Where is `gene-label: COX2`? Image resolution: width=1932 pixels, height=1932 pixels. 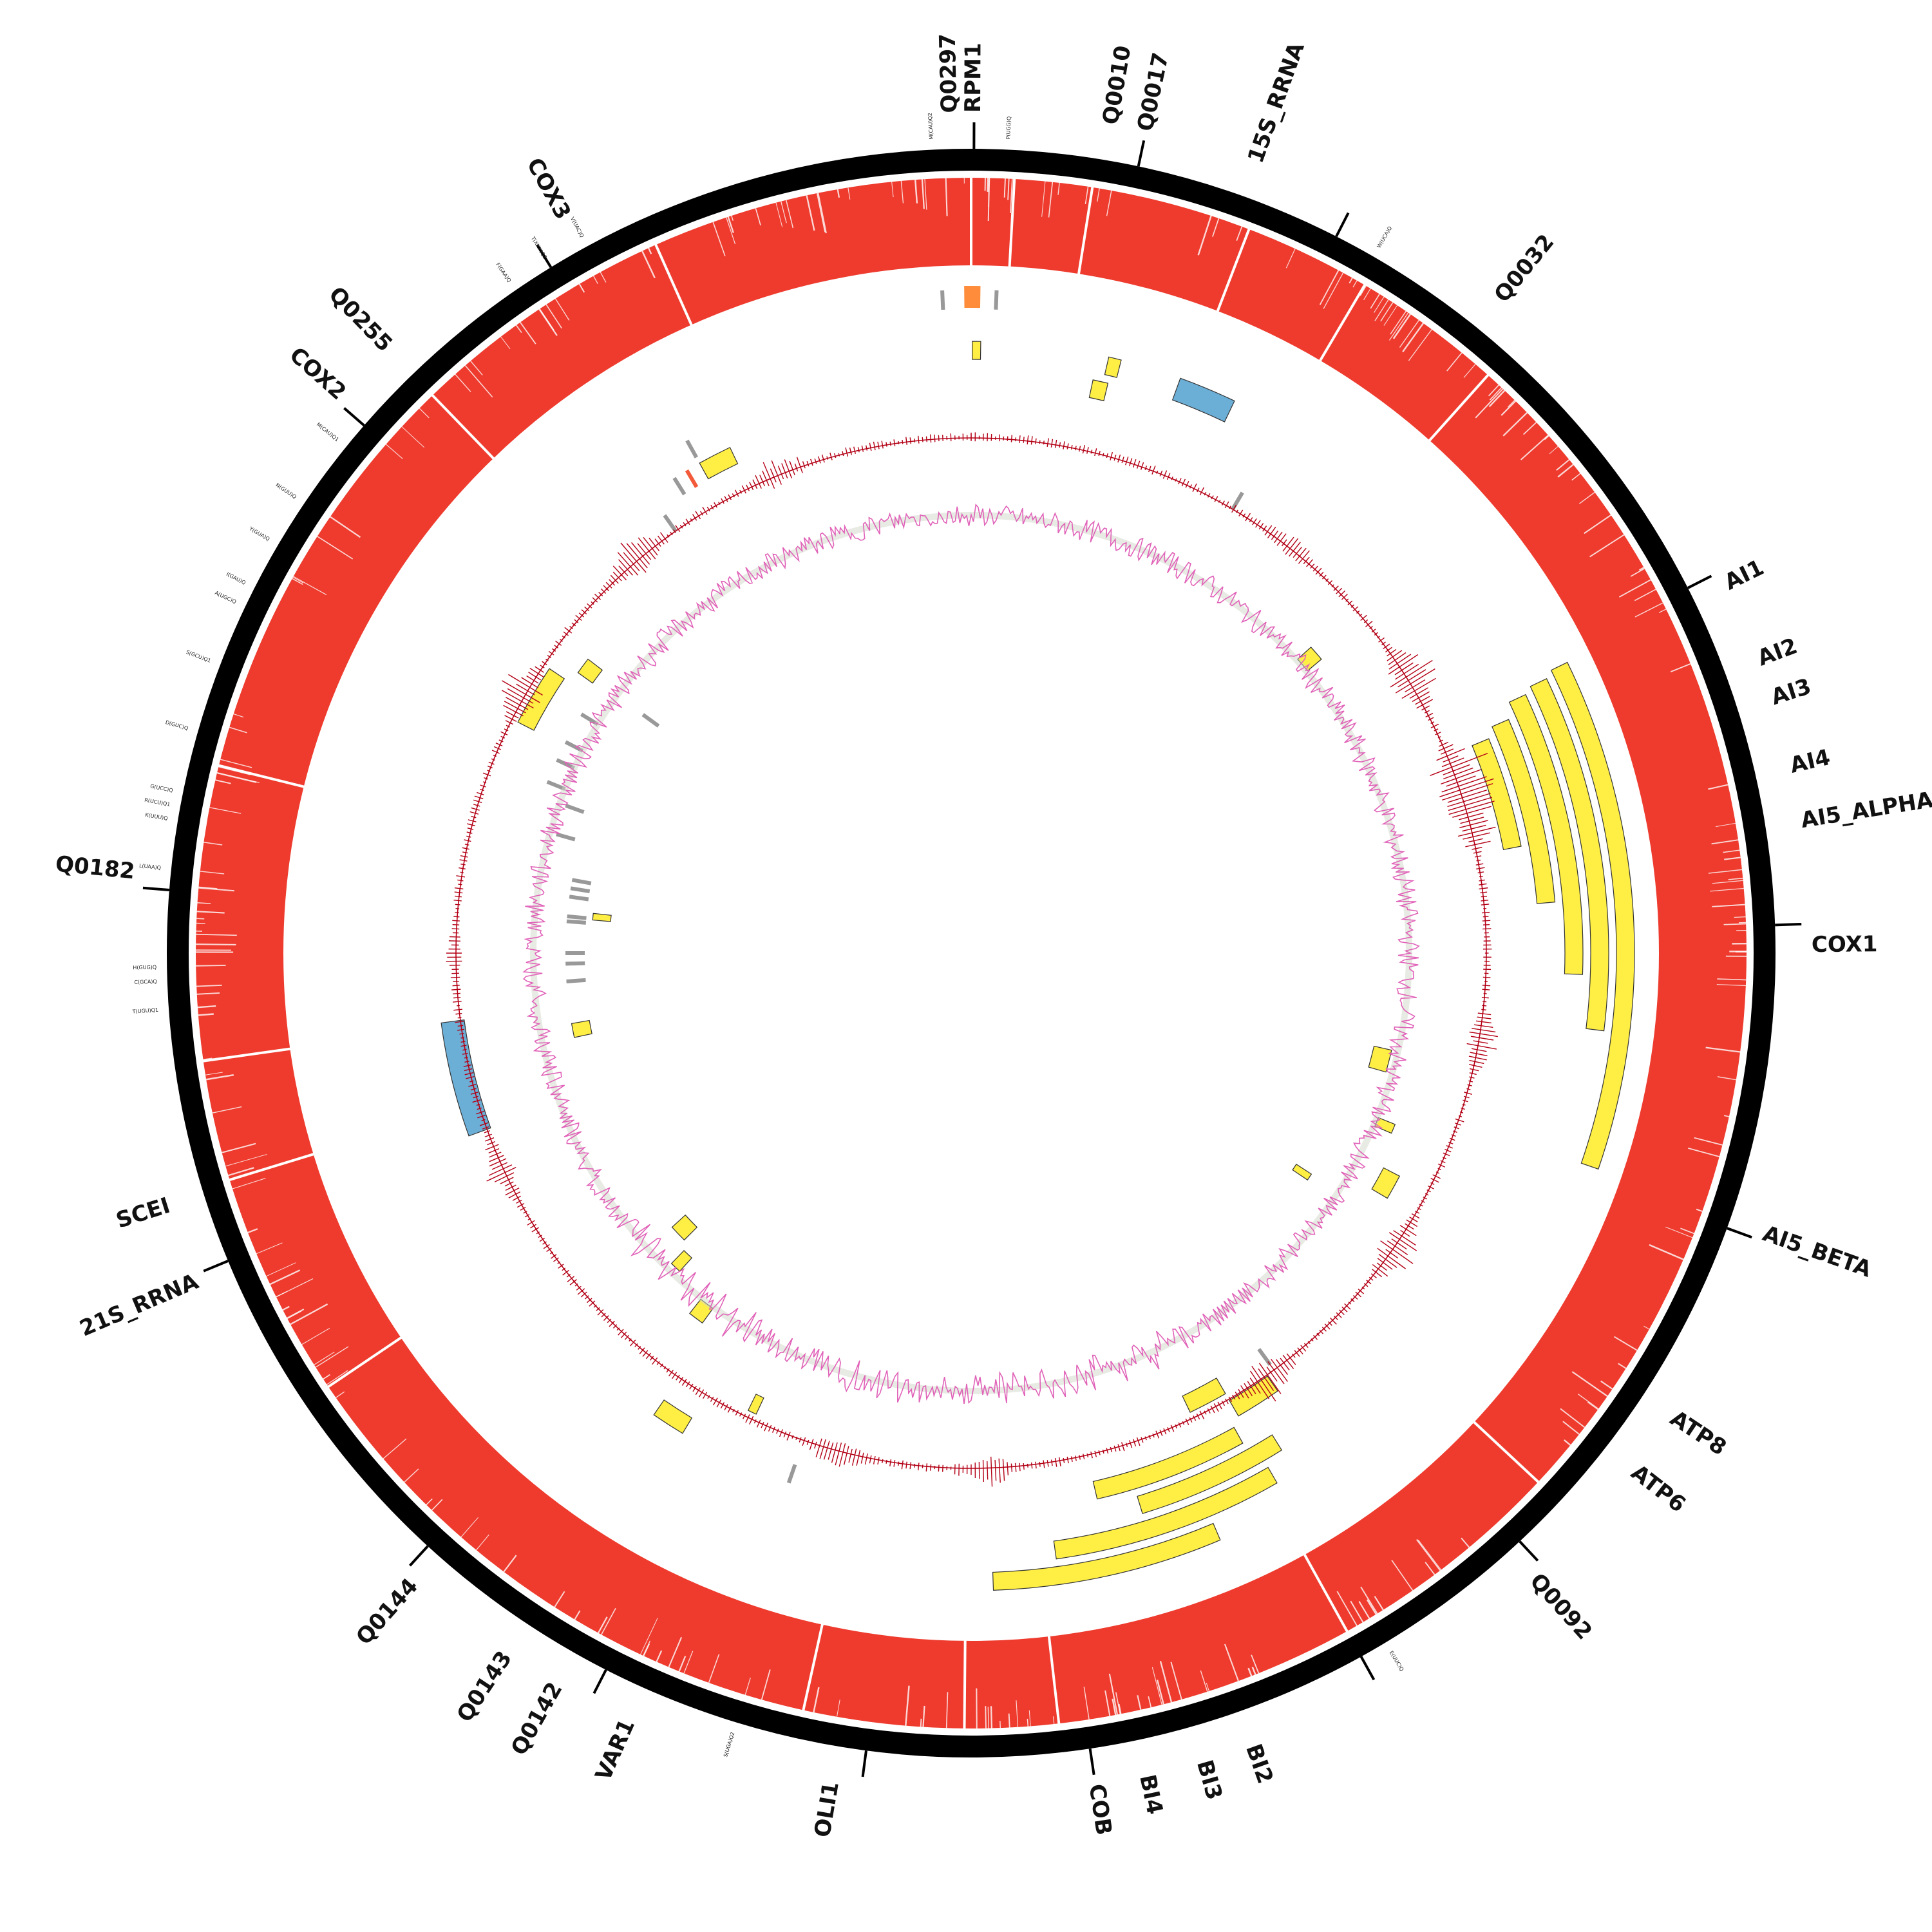
gene-label: COX2 is located at coordinates (318, 373).